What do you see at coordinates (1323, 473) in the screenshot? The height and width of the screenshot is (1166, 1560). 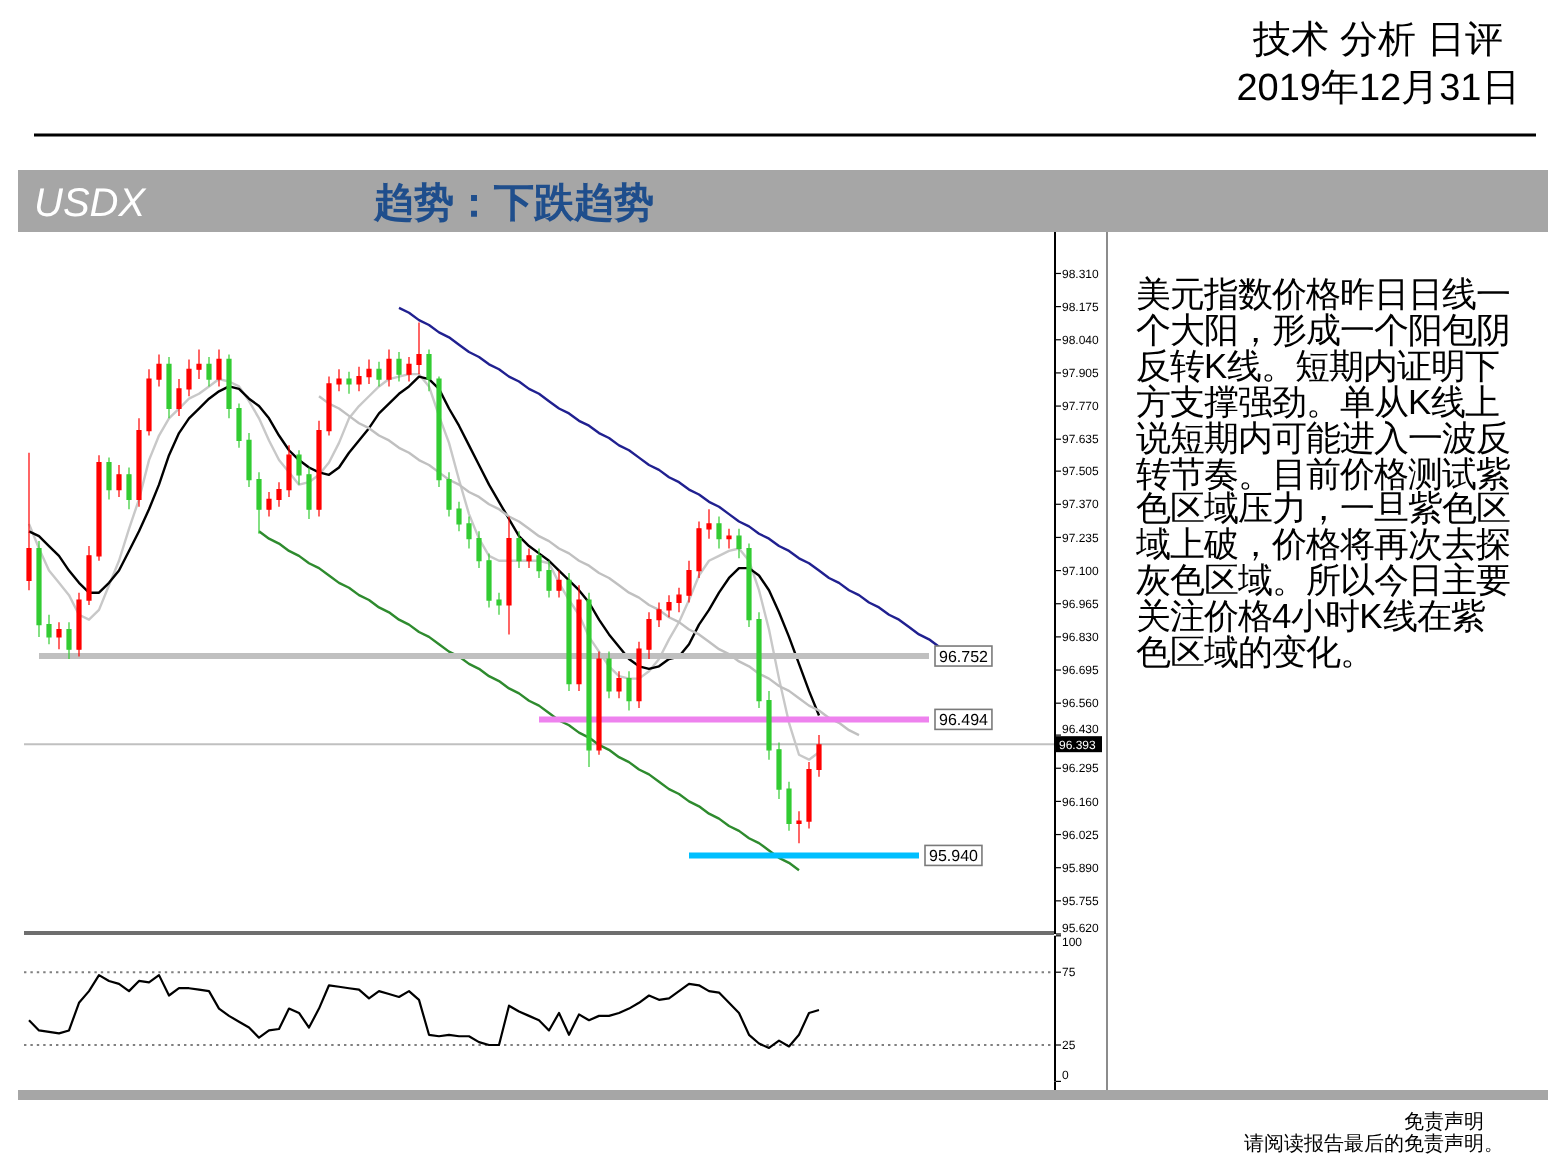 I see `text: 美元指数价格昨日日线一个大阳，形成一个阳包阴反转K线。短期内证明下方支撑强劲。单从K线上说短期内可能进入一波反转节奏。目前价格测试紫色区域压力，一旦紫色区域上破，价格将再次去探灰色区域。所以今日主要关注价格4小时K线在紫色区域的变化。` at bounding box center [1323, 473].